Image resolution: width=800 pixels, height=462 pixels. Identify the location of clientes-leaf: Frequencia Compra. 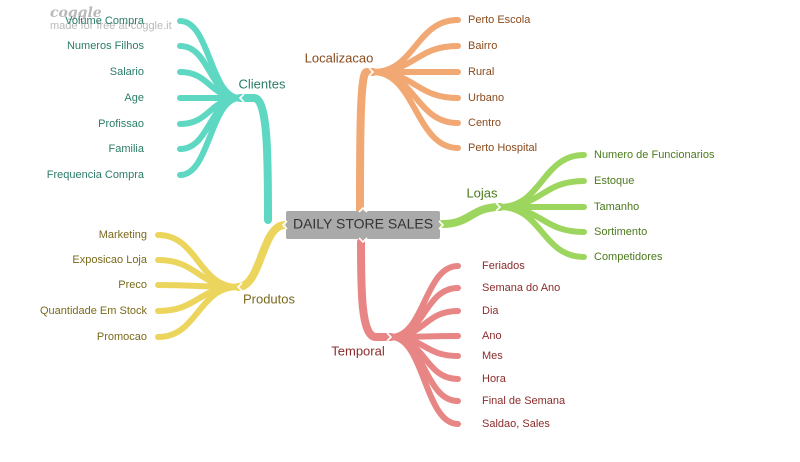
(96, 175).